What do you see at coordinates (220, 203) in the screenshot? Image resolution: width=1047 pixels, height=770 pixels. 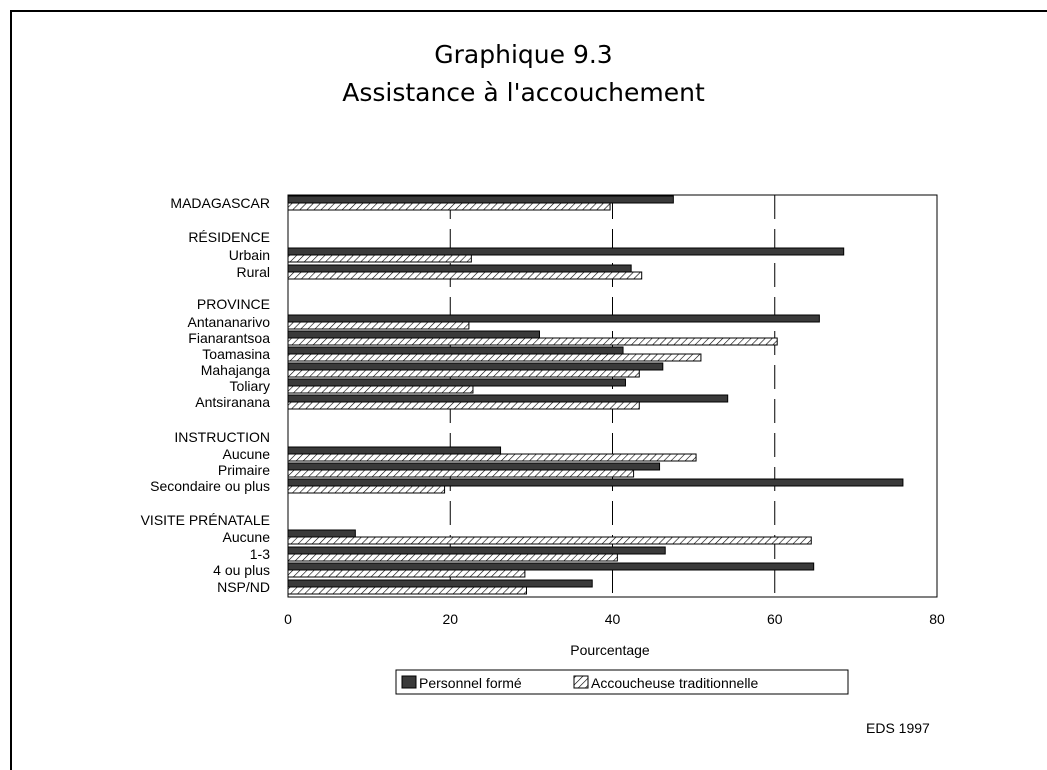 I see `category-label: MADAGASCAR` at bounding box center [220, 203].